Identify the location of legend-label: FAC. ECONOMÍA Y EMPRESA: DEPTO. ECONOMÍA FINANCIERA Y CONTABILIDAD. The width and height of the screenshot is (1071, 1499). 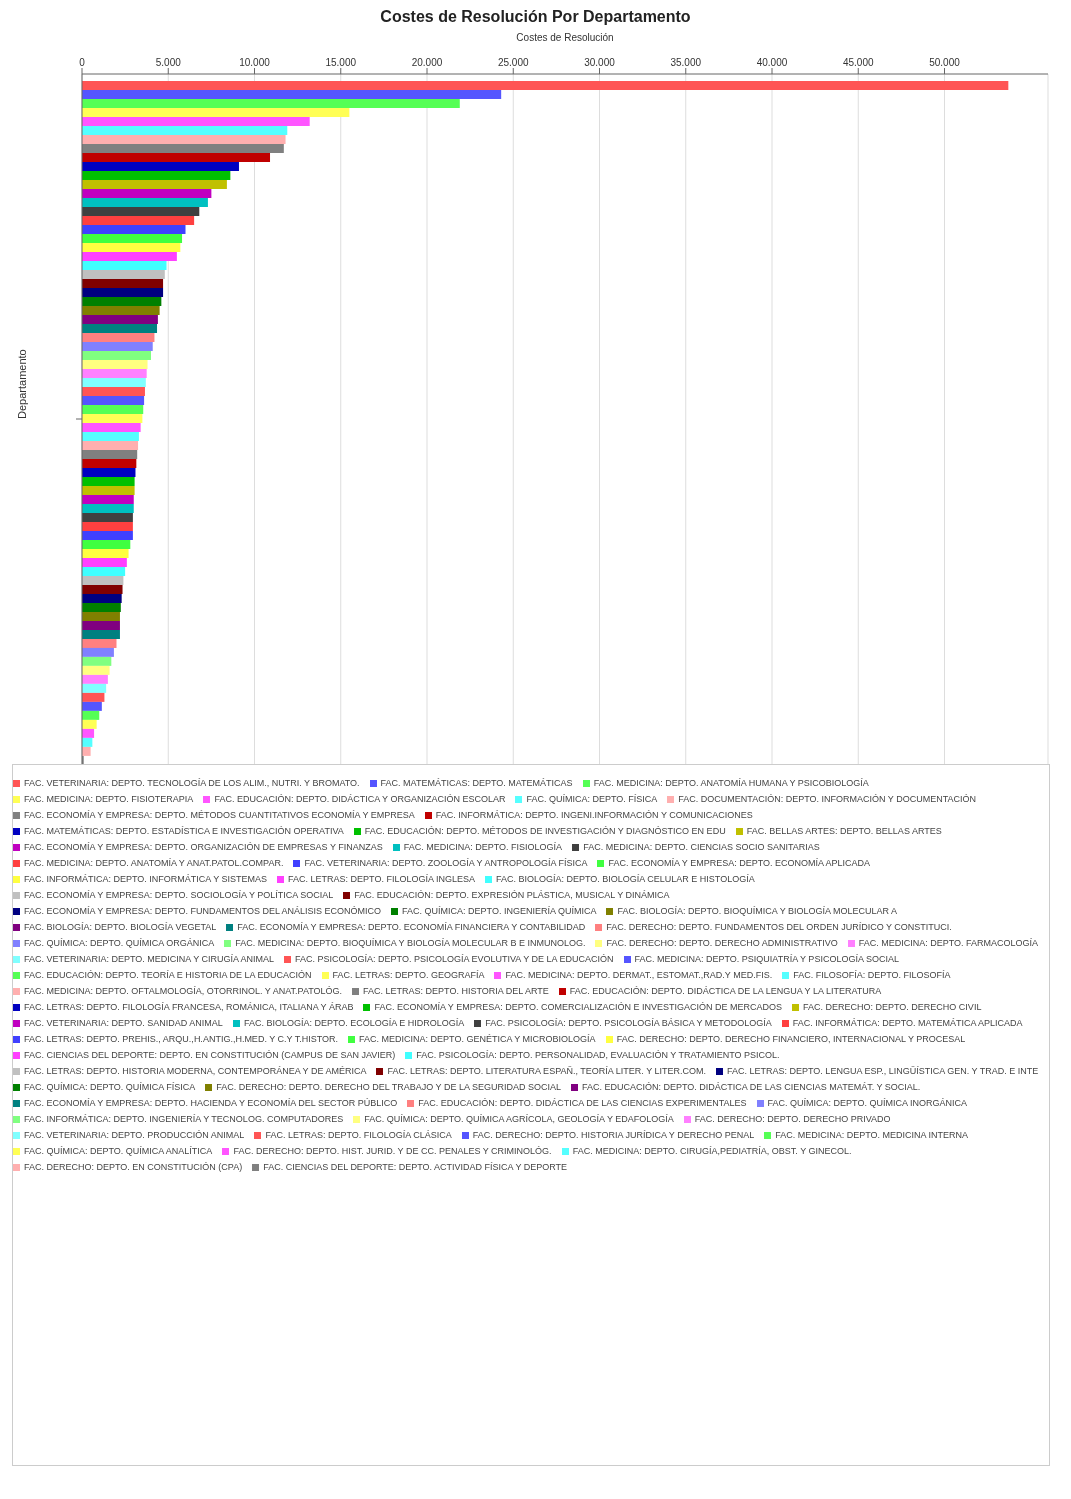
(411, 927).